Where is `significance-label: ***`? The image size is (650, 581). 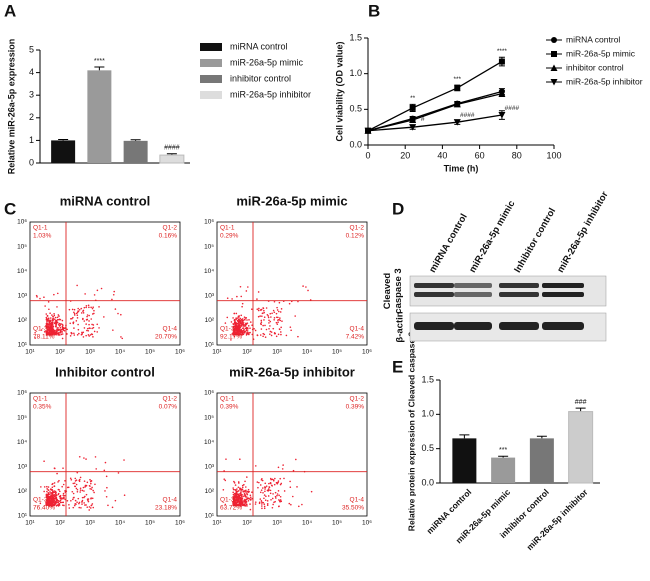 significance-label: *** is located at coordinates (457, 79).